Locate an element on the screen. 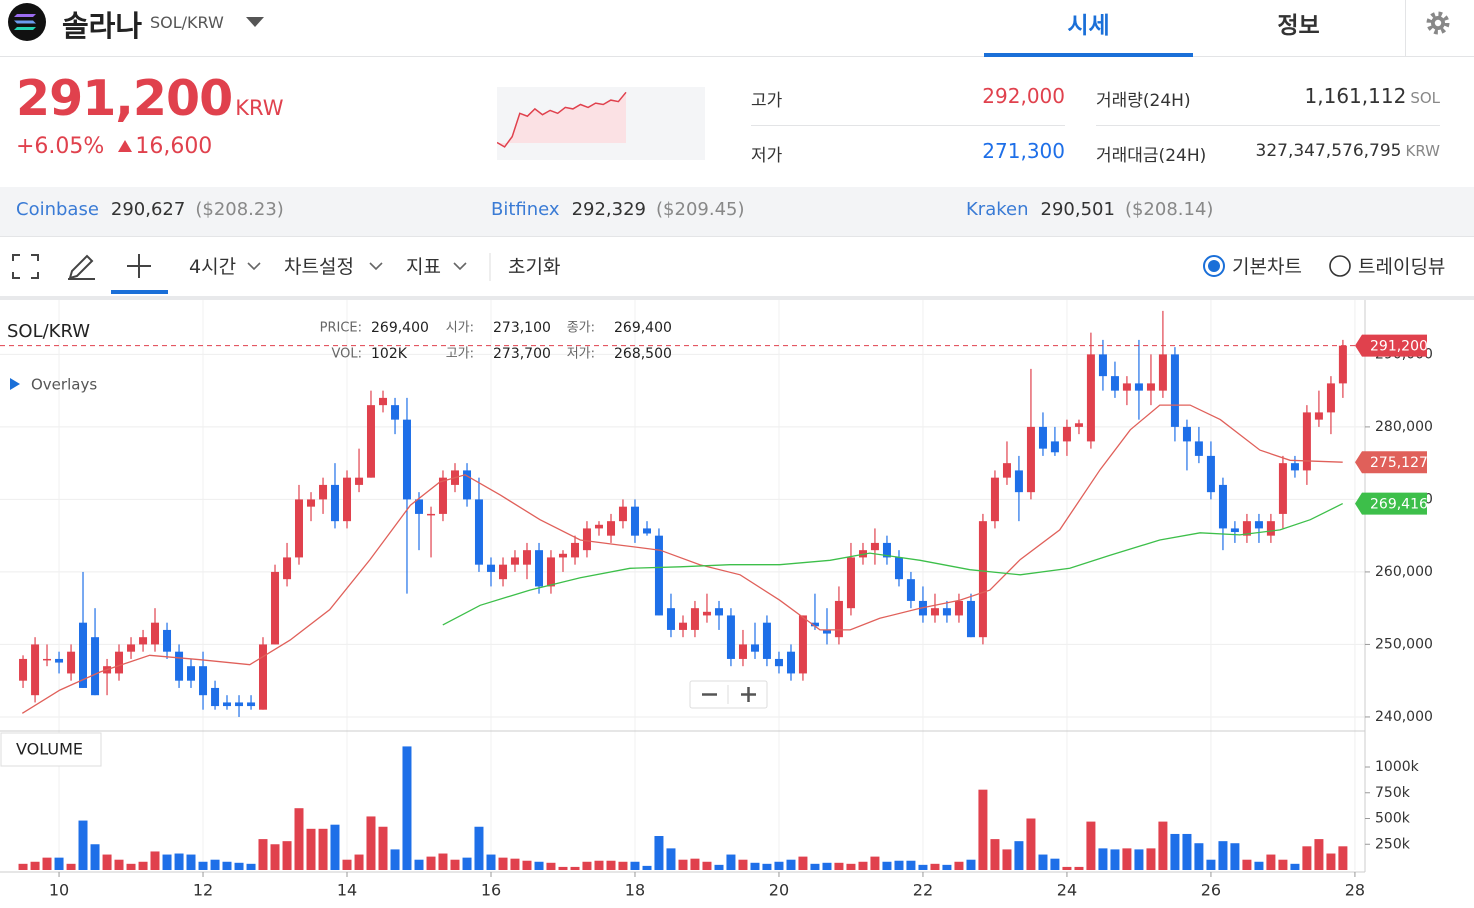 This screenshot has width=1474, height=908. stat-number: 327,347,576,795 is located at coordinates (1328, 151).